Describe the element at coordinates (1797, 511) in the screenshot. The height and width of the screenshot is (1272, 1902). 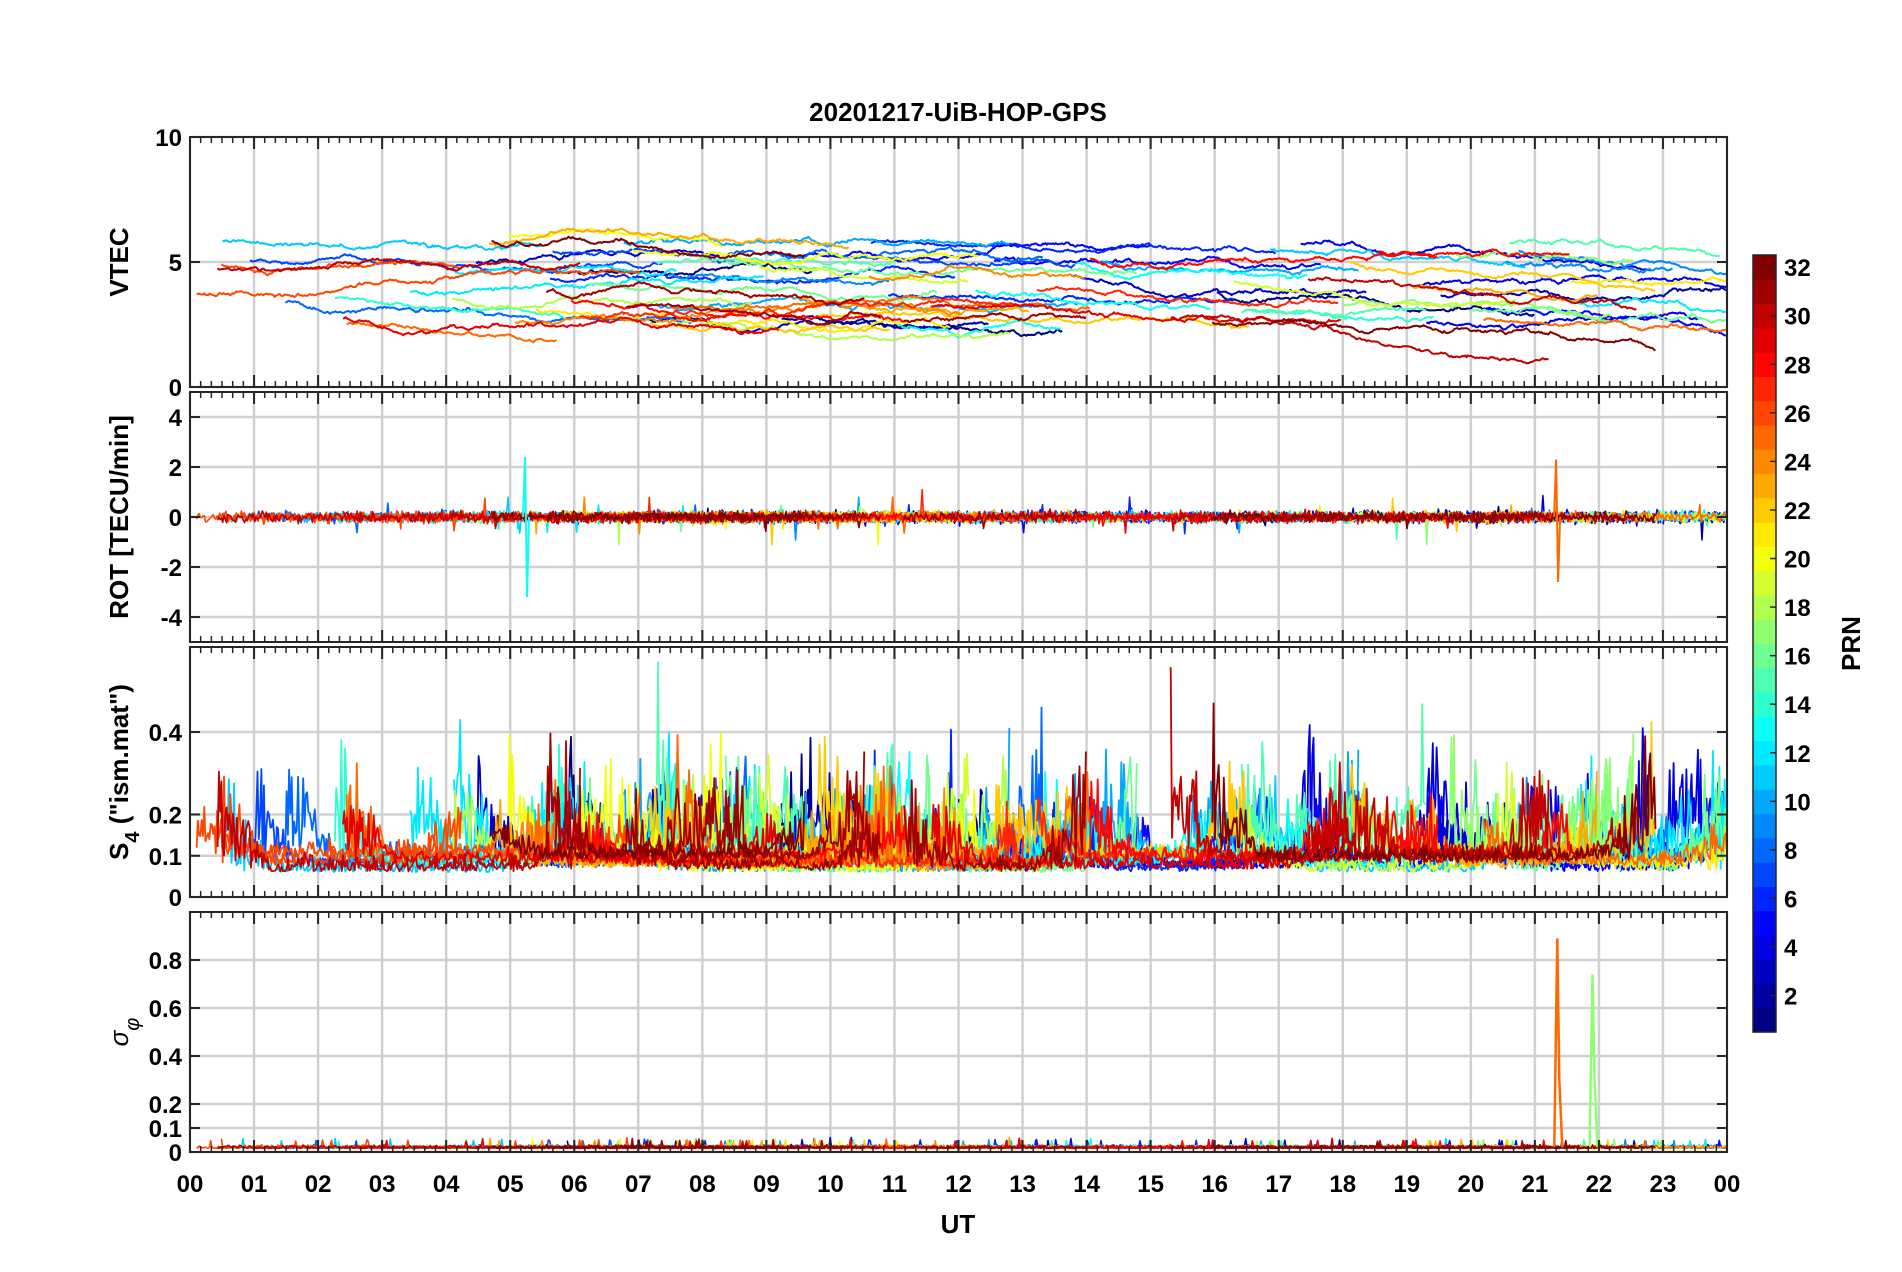
I see `colorbar-tick-label: 22` at that location.